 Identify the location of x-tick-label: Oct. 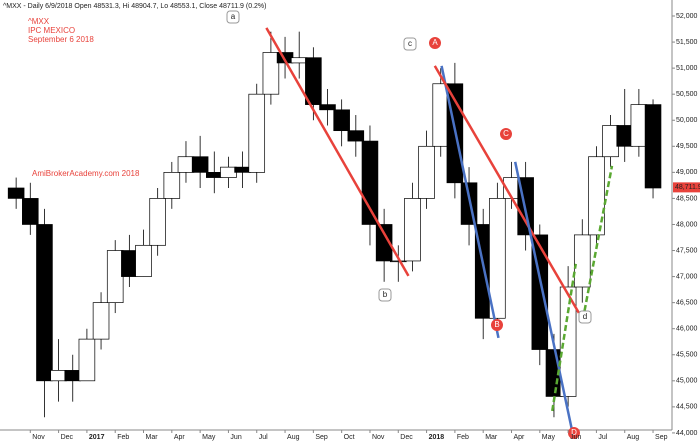
(349, 437).